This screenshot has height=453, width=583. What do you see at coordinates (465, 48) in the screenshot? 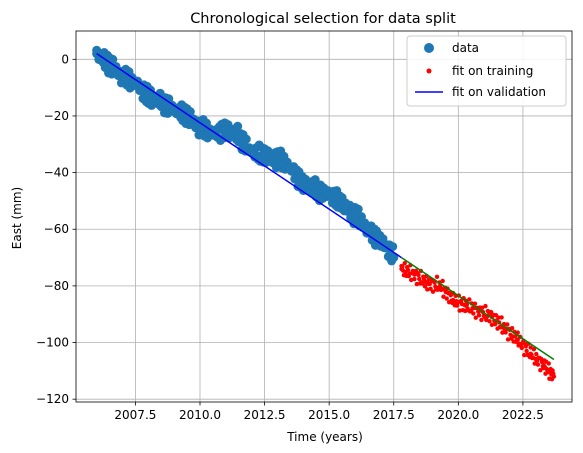
I see `legend-label-data: data` at bounding box center [465, 48].